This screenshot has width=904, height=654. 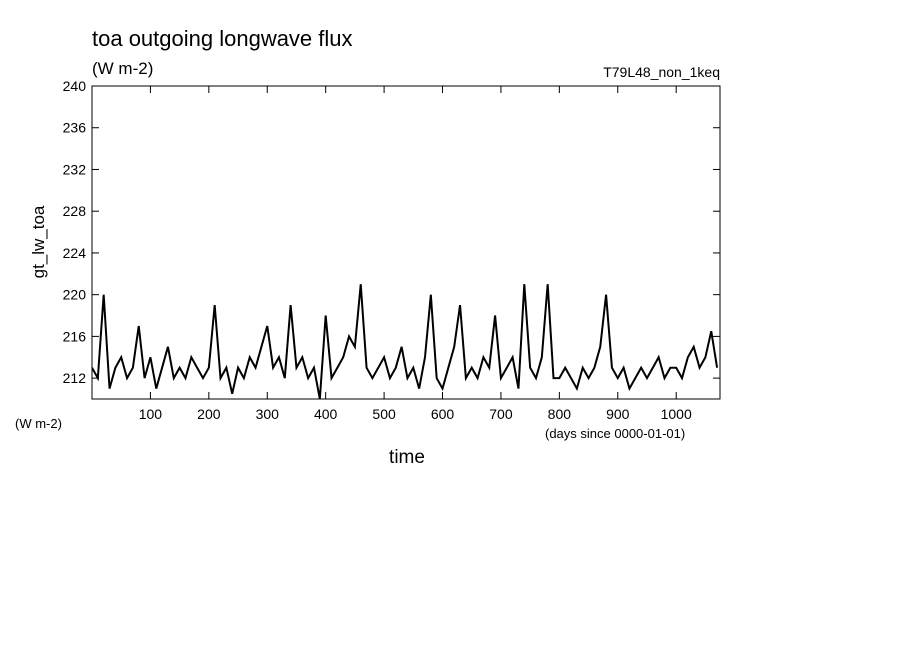 What do you see at coordinates (268, 414) in the screenshot?
I see `x-tick-label: 300` at bounding box center [268, 414].